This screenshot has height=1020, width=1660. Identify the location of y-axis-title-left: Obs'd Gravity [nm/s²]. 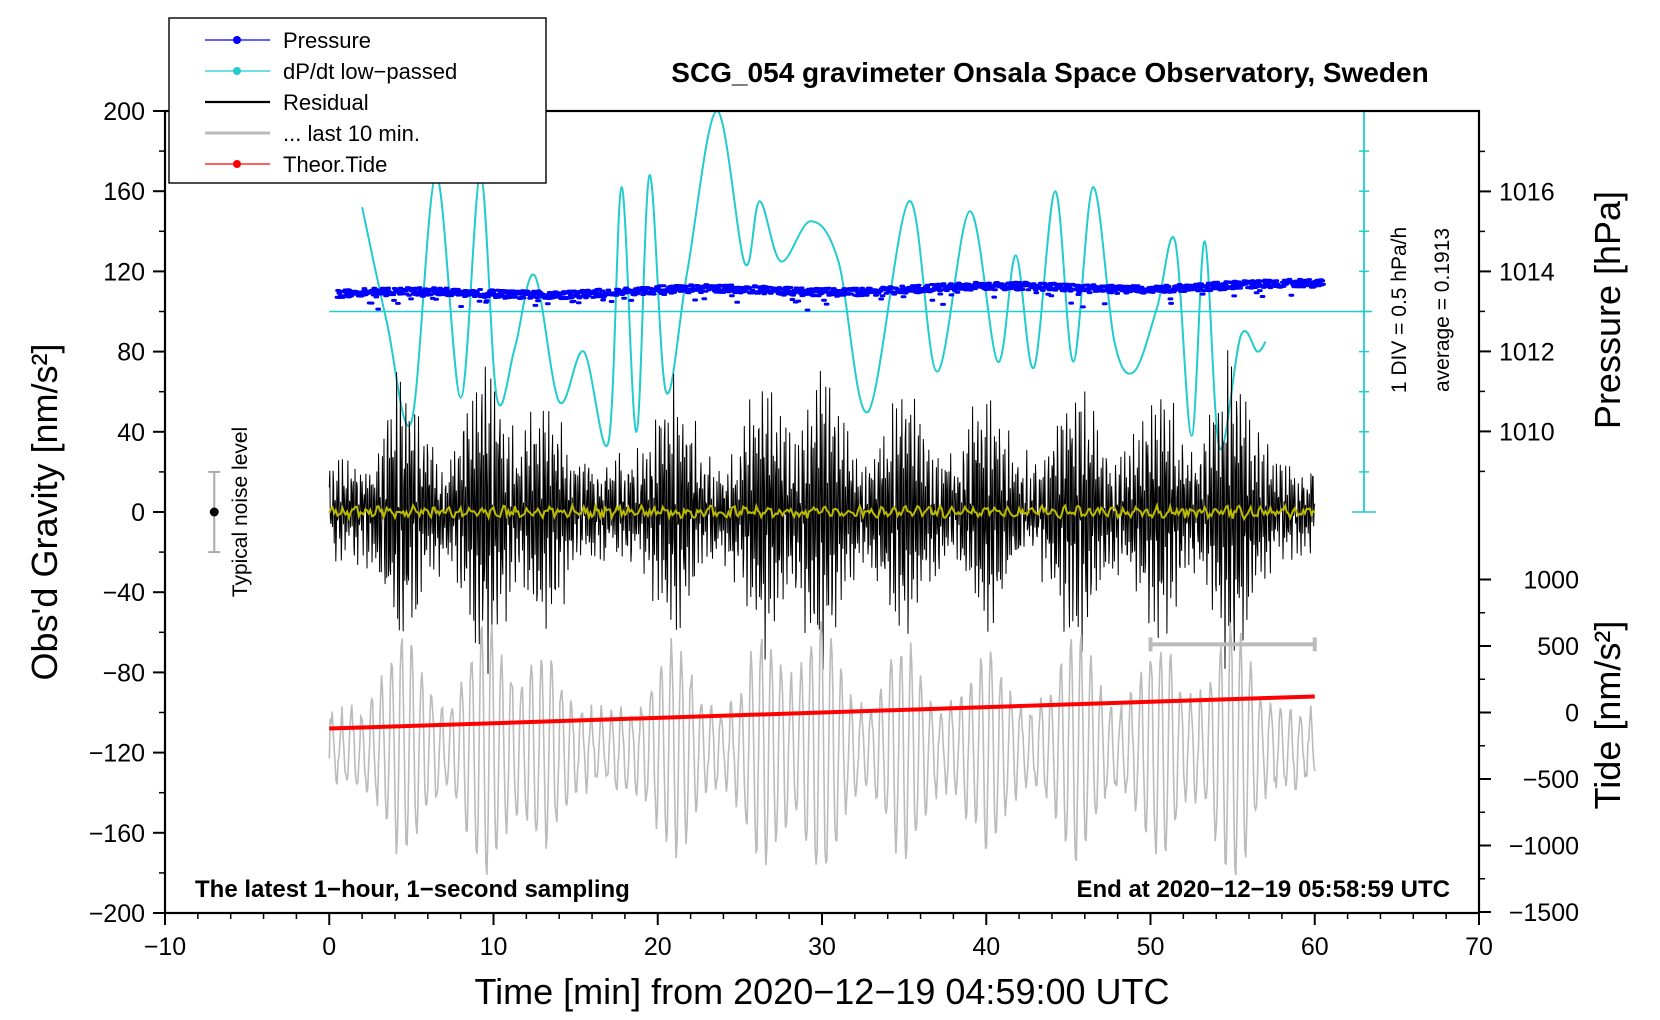
(44, 512).